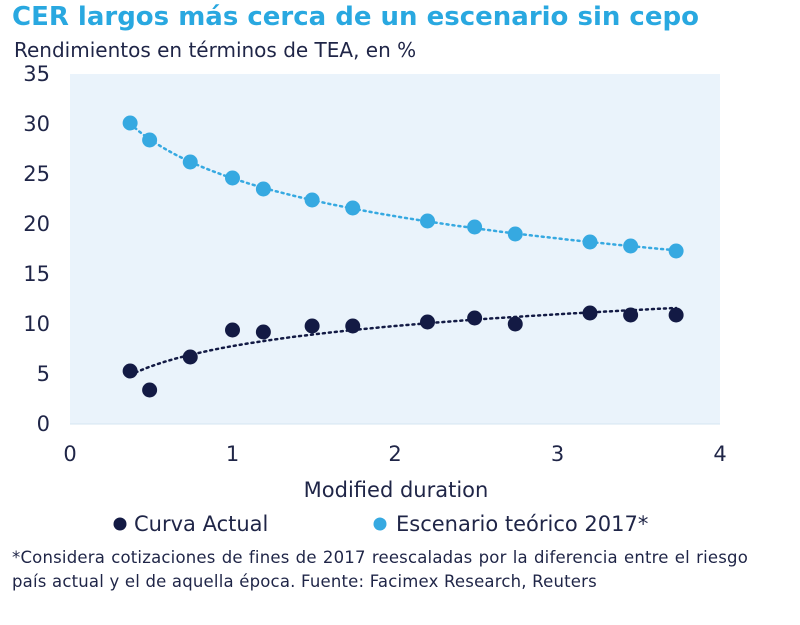 This screenshot has width=800, height=625. I want to click on y-tick-label: 15, so click(36, 274).